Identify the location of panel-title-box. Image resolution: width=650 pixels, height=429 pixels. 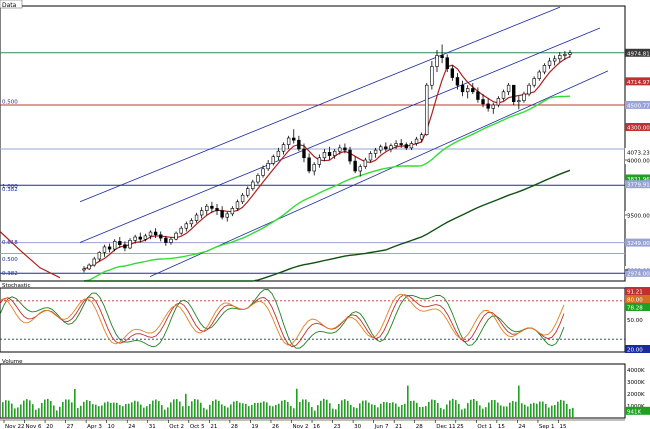
(11, 4).